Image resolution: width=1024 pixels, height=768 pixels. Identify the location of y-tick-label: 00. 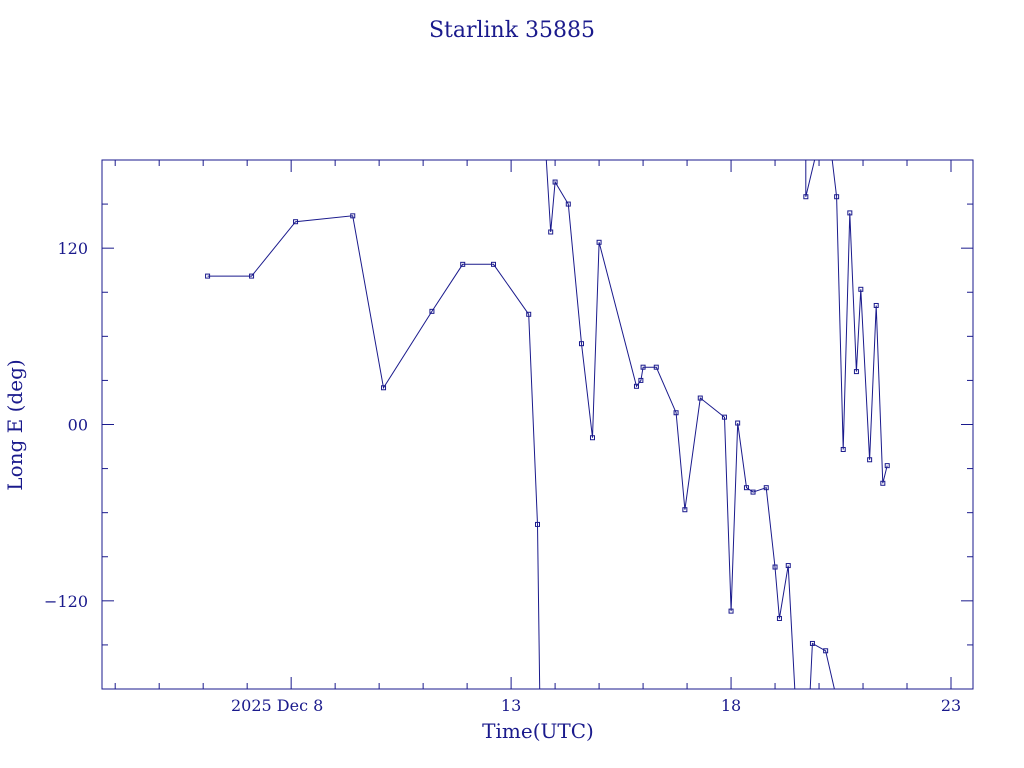
(78, 425).